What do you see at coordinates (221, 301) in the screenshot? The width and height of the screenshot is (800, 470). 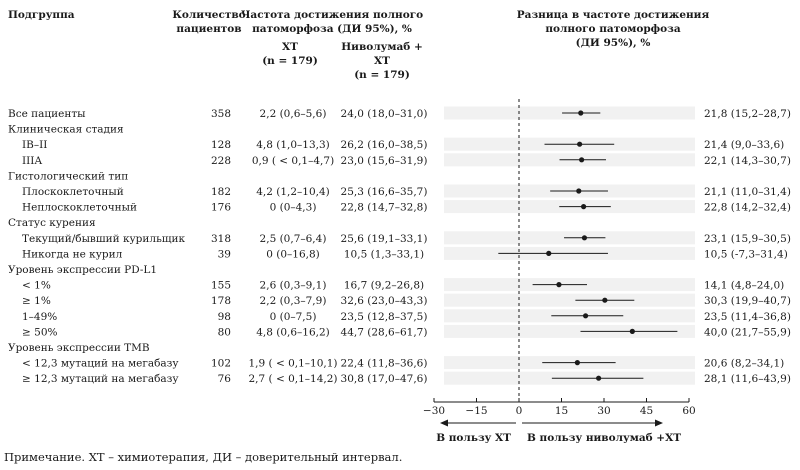 I see `patients-count: 178` at bounding box center [221, 301].